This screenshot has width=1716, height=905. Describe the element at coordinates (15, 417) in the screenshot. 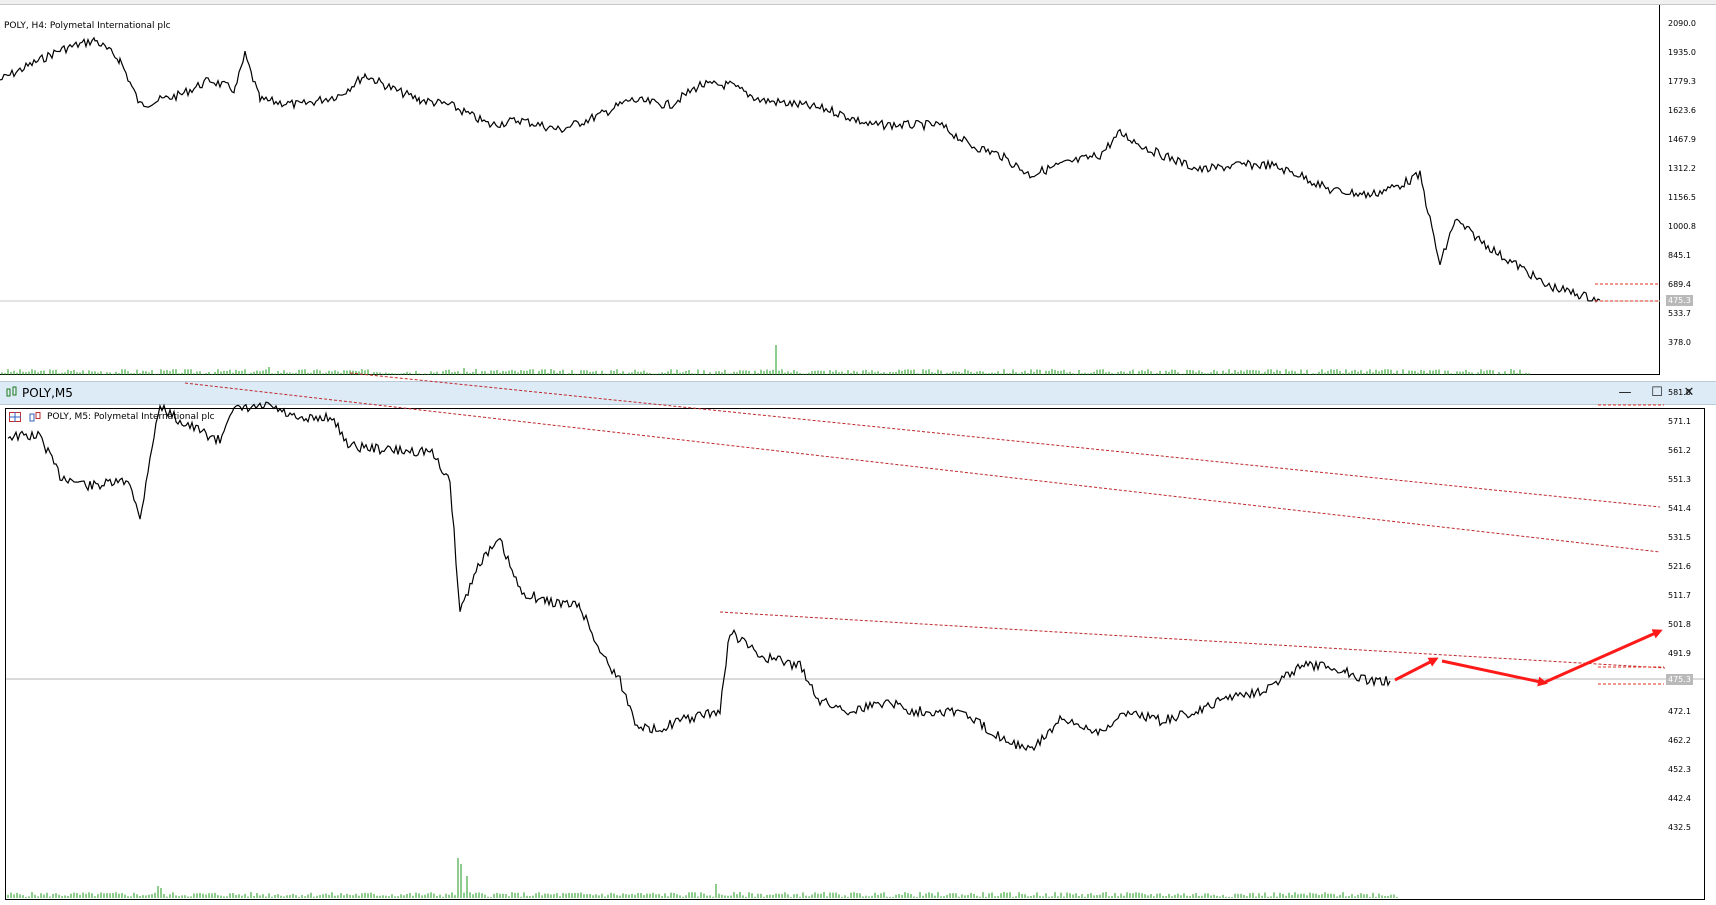

I see `grid-toggle-icon` at that location.